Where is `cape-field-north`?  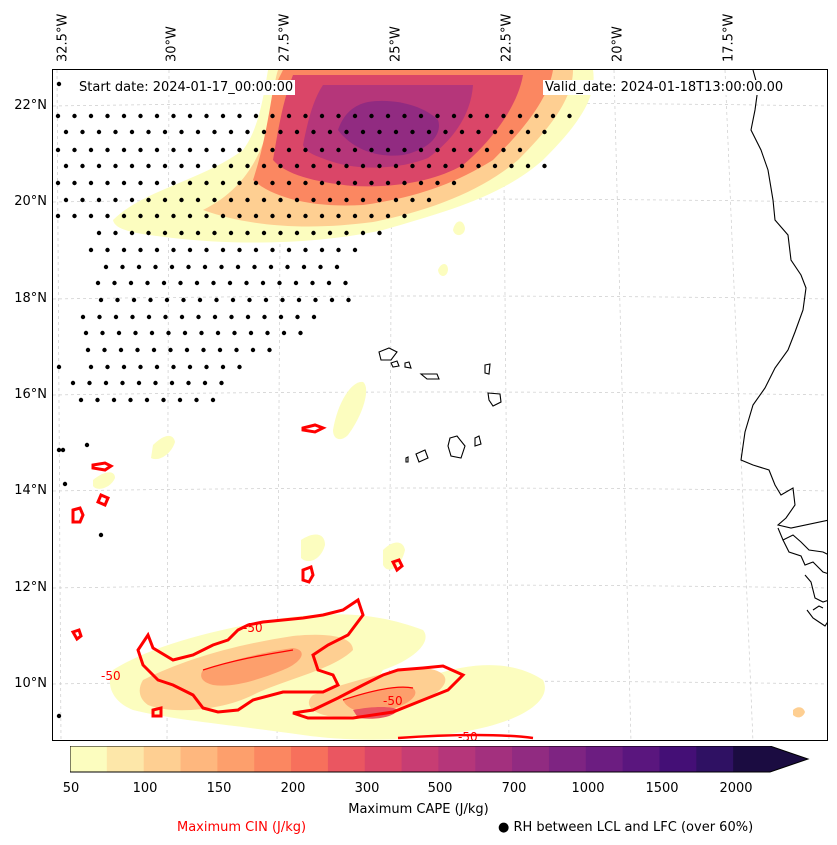
cape-field-north is located at coordinates (353, 173).